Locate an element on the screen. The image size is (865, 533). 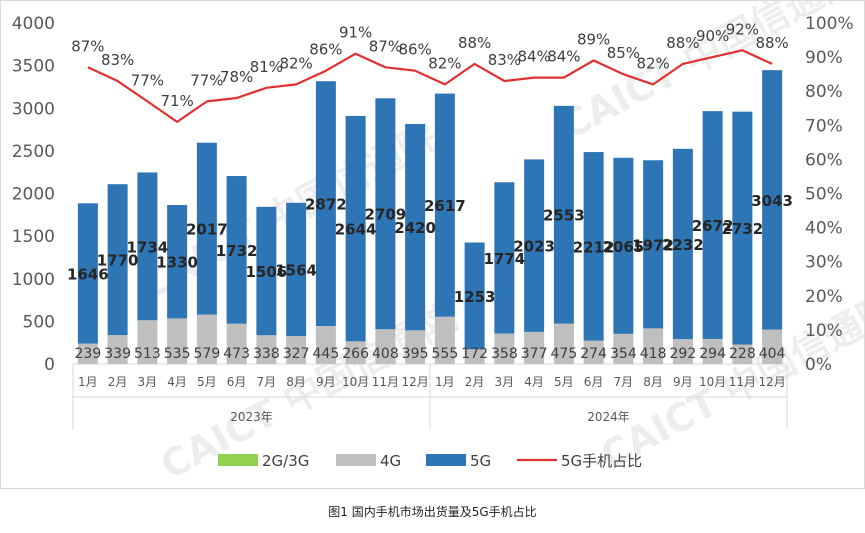
y-right-tick-label: 100% is located at coordinates (829, 24).